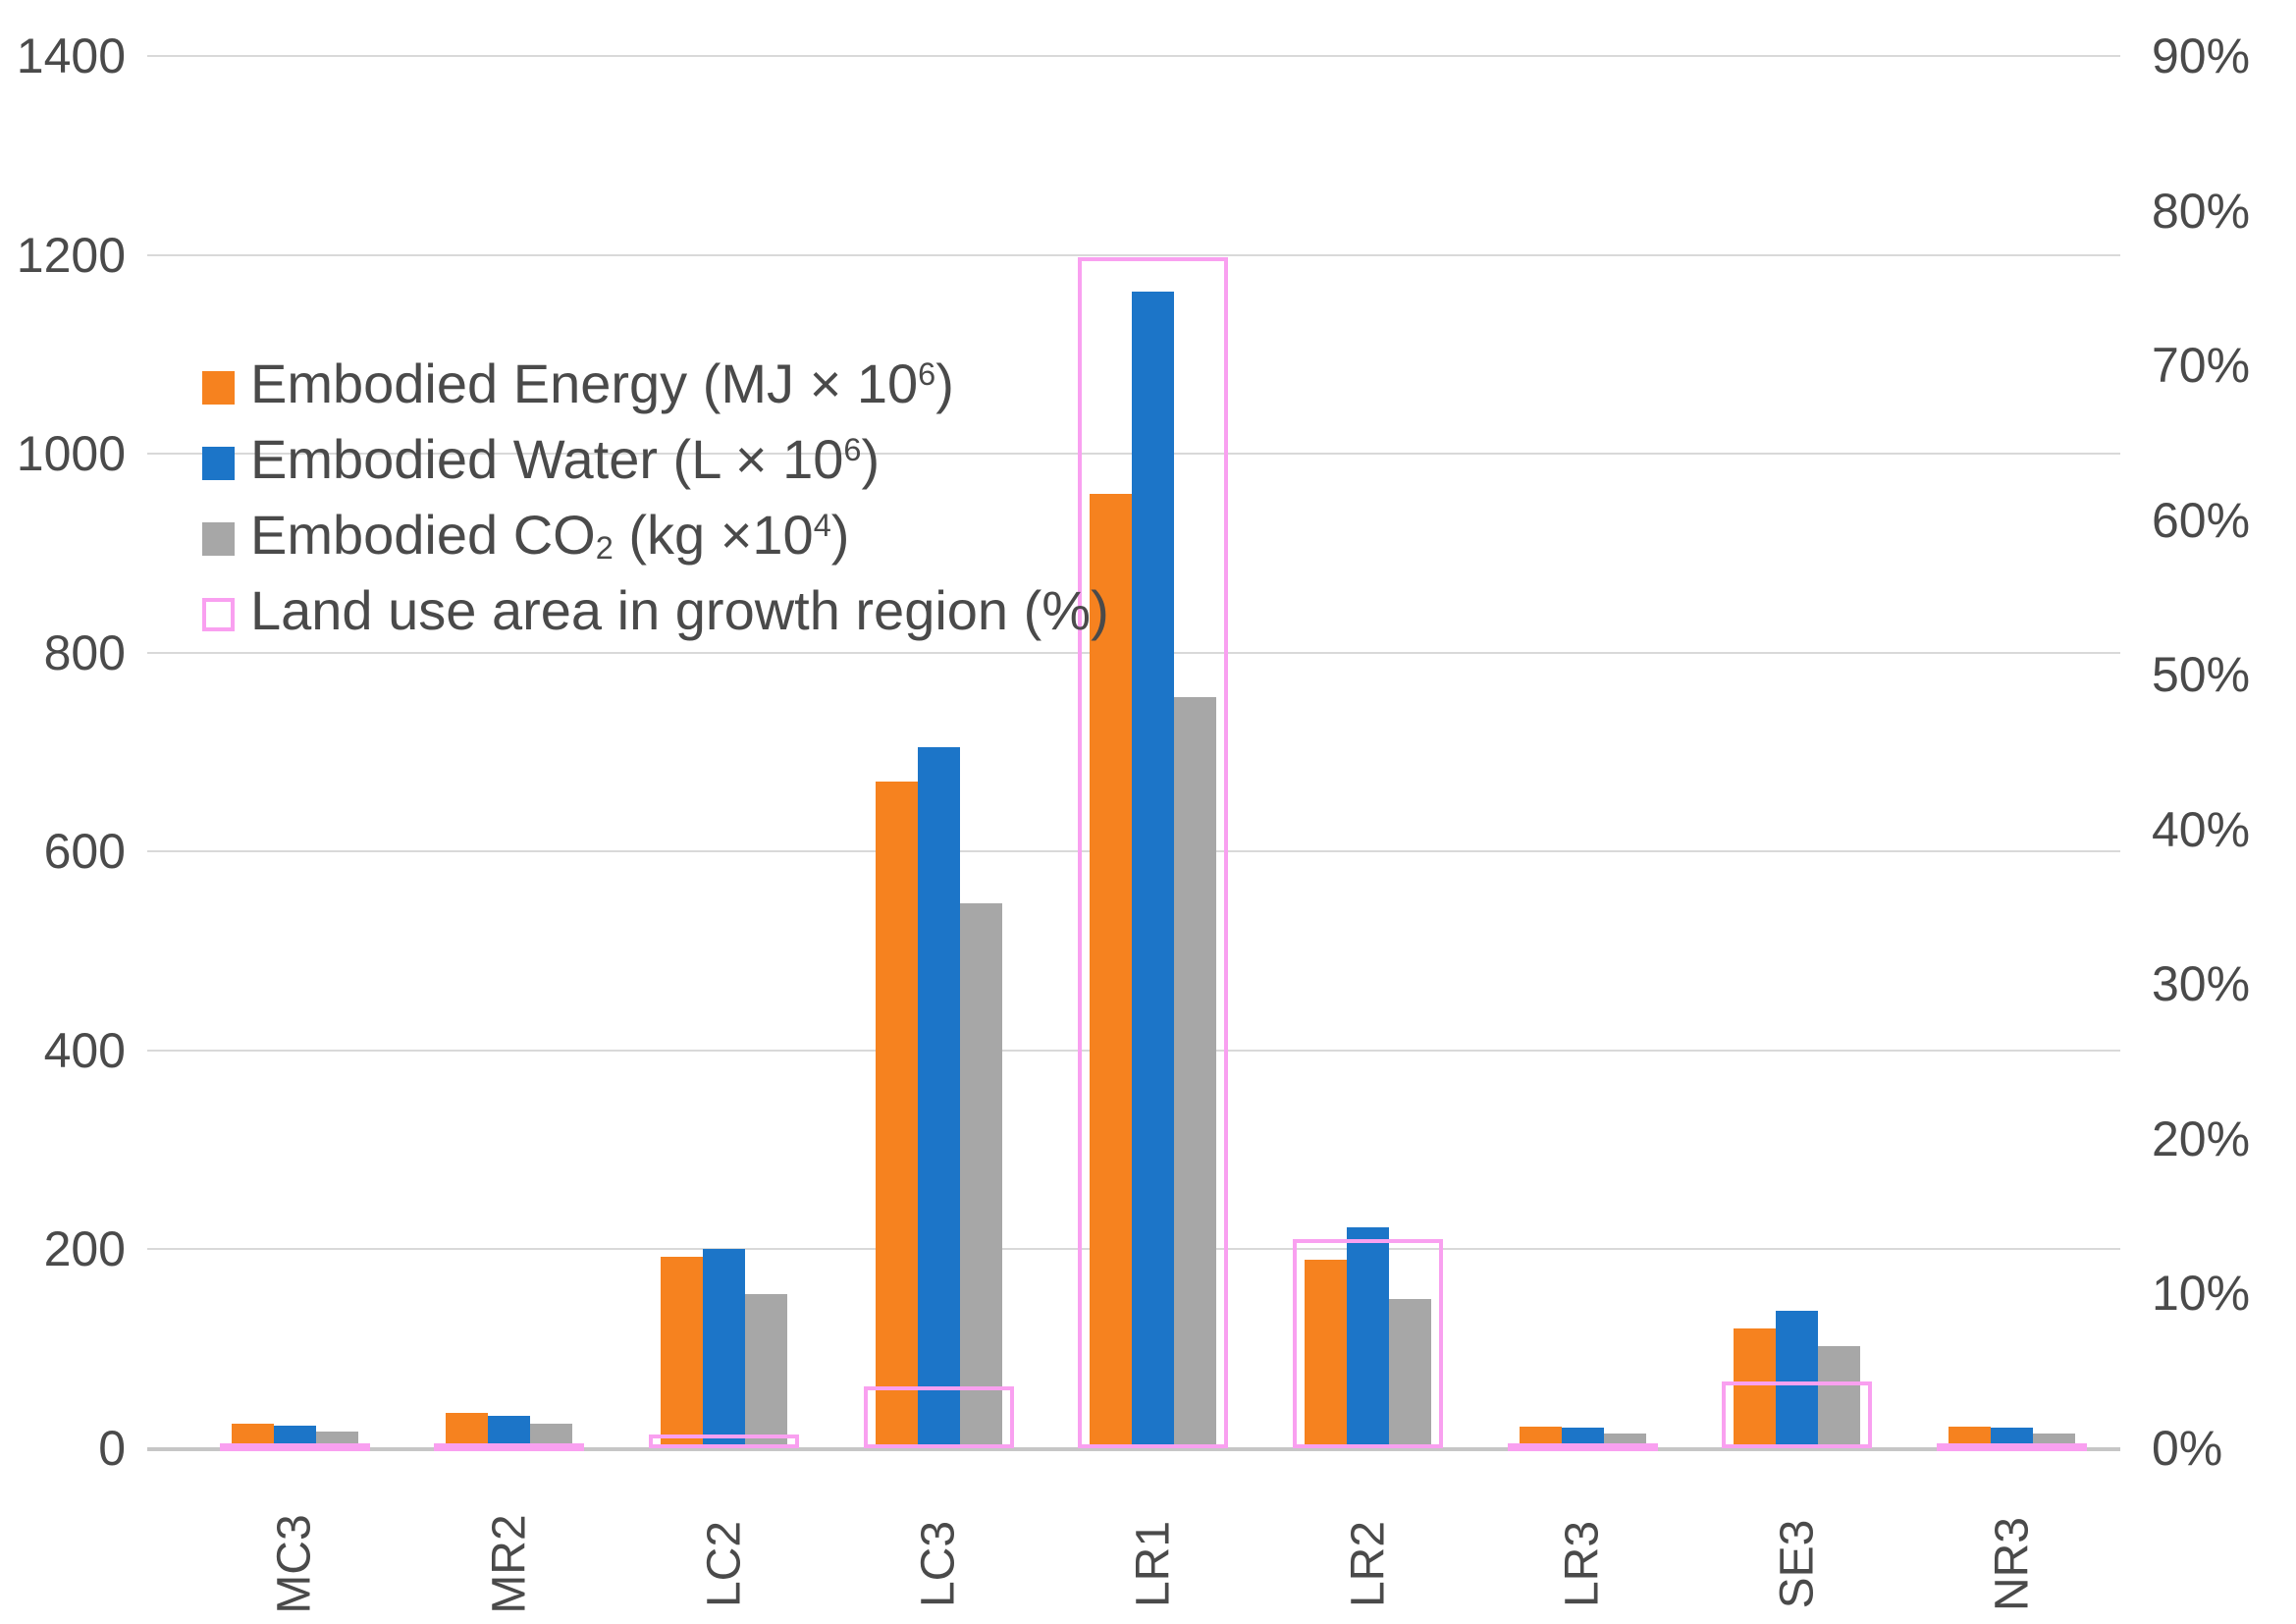 The height and width of the screenshot is (1624, 2296). Describe the element at coordinates (2201, 1138) in the screenshot. I see `right-axis-tick-20: 20%` at that location.